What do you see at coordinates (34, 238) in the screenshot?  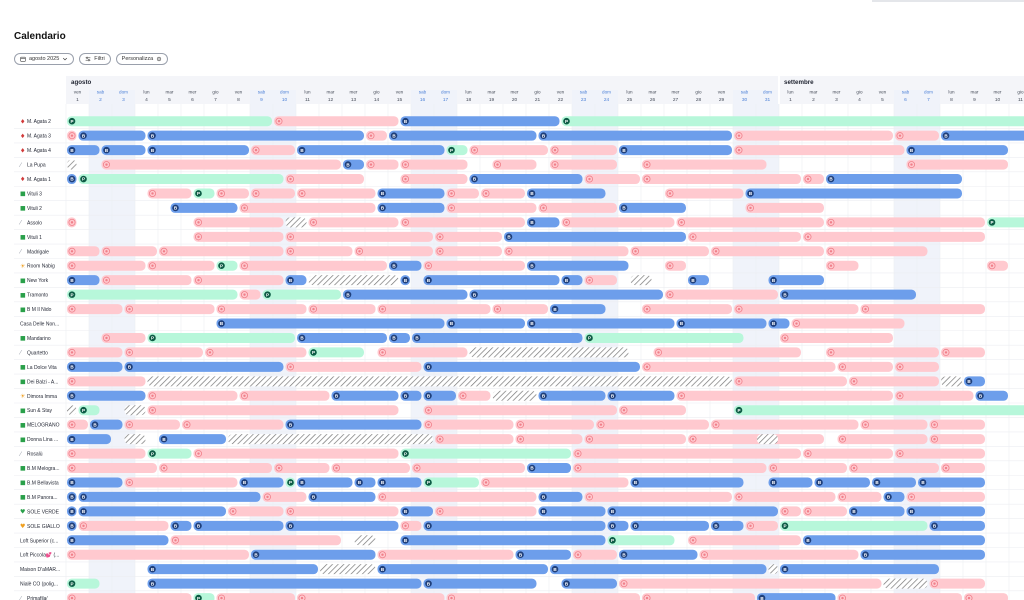 I see `room-name: Vituli 1` at bounding box center [34, 238].